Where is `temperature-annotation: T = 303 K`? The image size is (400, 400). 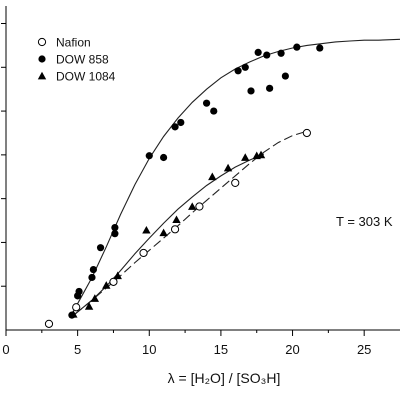 temperature-annotation: T = 303 K is located at coordinates (364, 221).